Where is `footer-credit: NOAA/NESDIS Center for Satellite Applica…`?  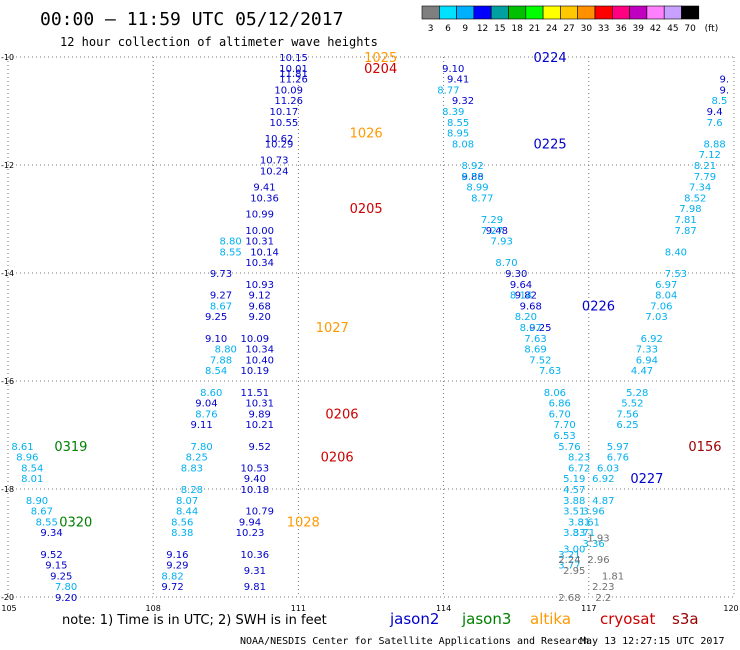 footer-credit: NOAA/NESDIS Center for Satellite Applica… is located at coordinates (414, 641).